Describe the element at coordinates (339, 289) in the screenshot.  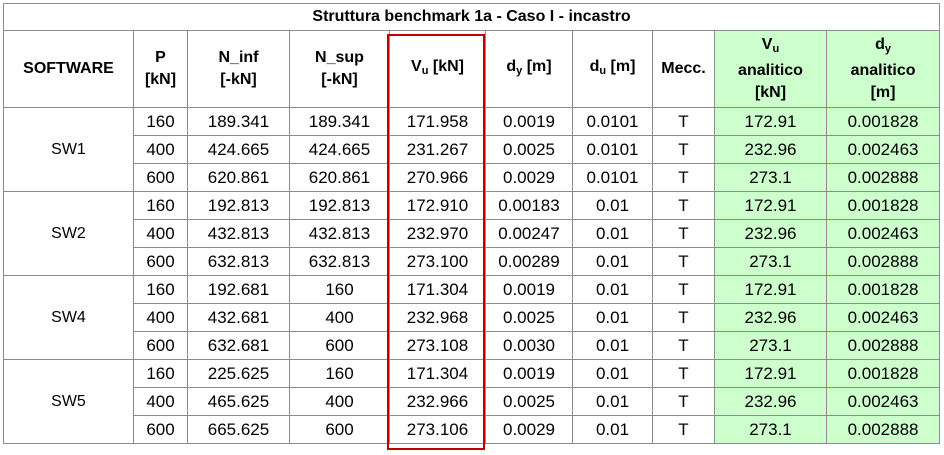
I see `n-sup-cell: 160` at that location.